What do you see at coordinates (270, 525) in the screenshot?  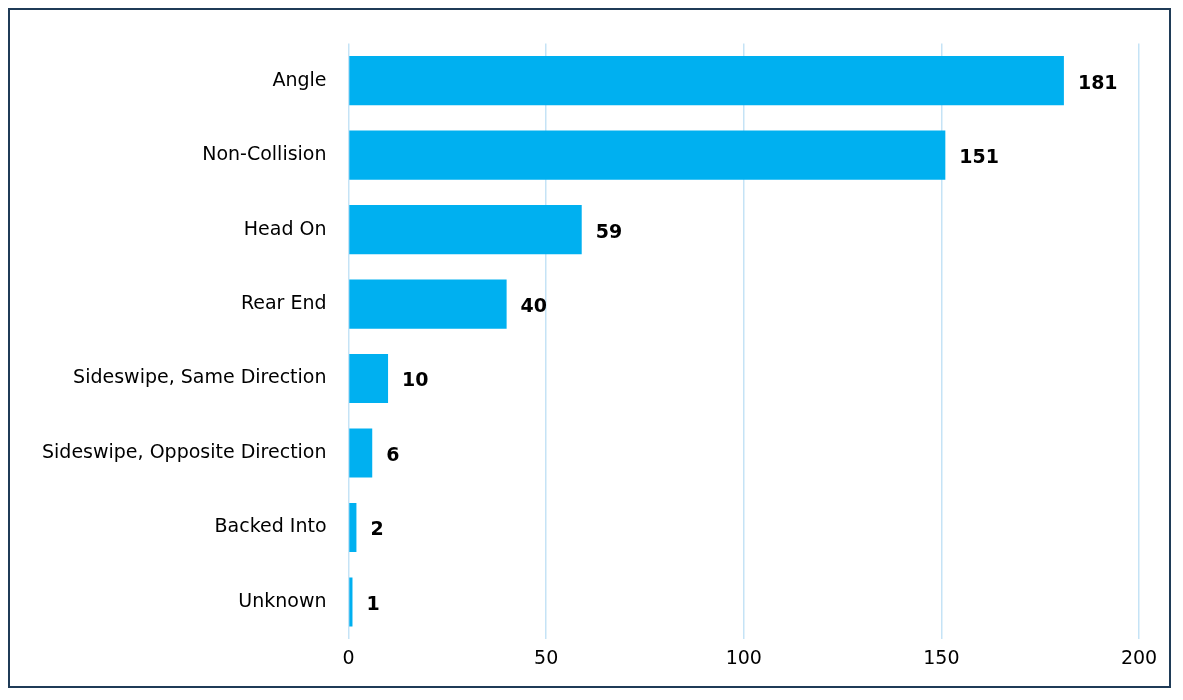 I see `y-tick-label: Backed Into` at bounding box center [270, 525].